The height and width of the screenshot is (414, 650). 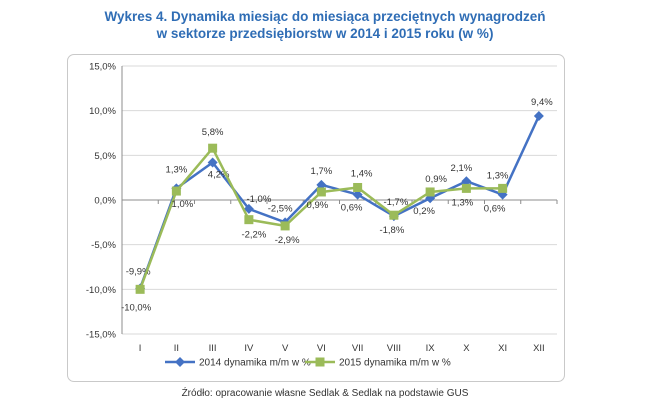 I want to click on data-label: 5,8%, so click(x=213, y=132).